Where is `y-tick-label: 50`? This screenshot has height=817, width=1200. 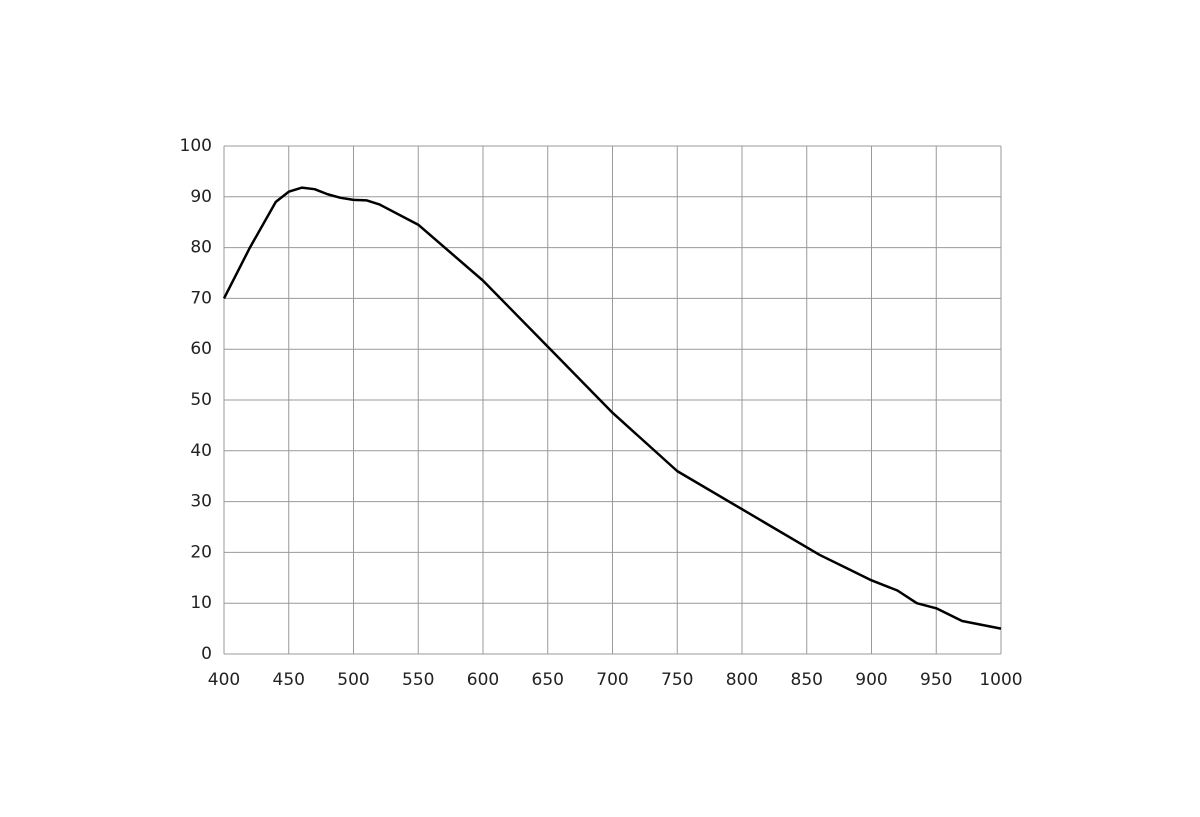
y-tick-label: 50 is located at coordinates (201, 400).